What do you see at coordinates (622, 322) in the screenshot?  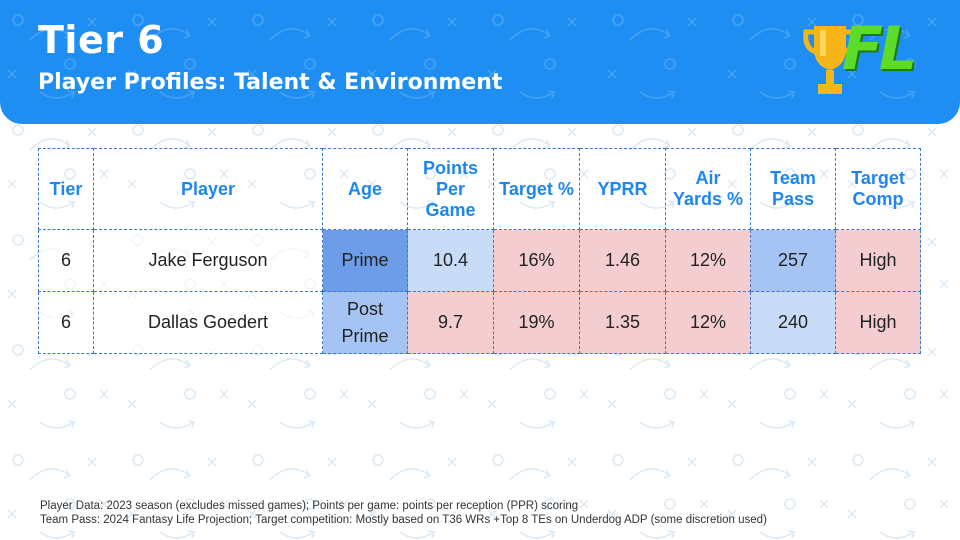 I see `cell-yprr: 1.35` at bounding box center [622, 322].